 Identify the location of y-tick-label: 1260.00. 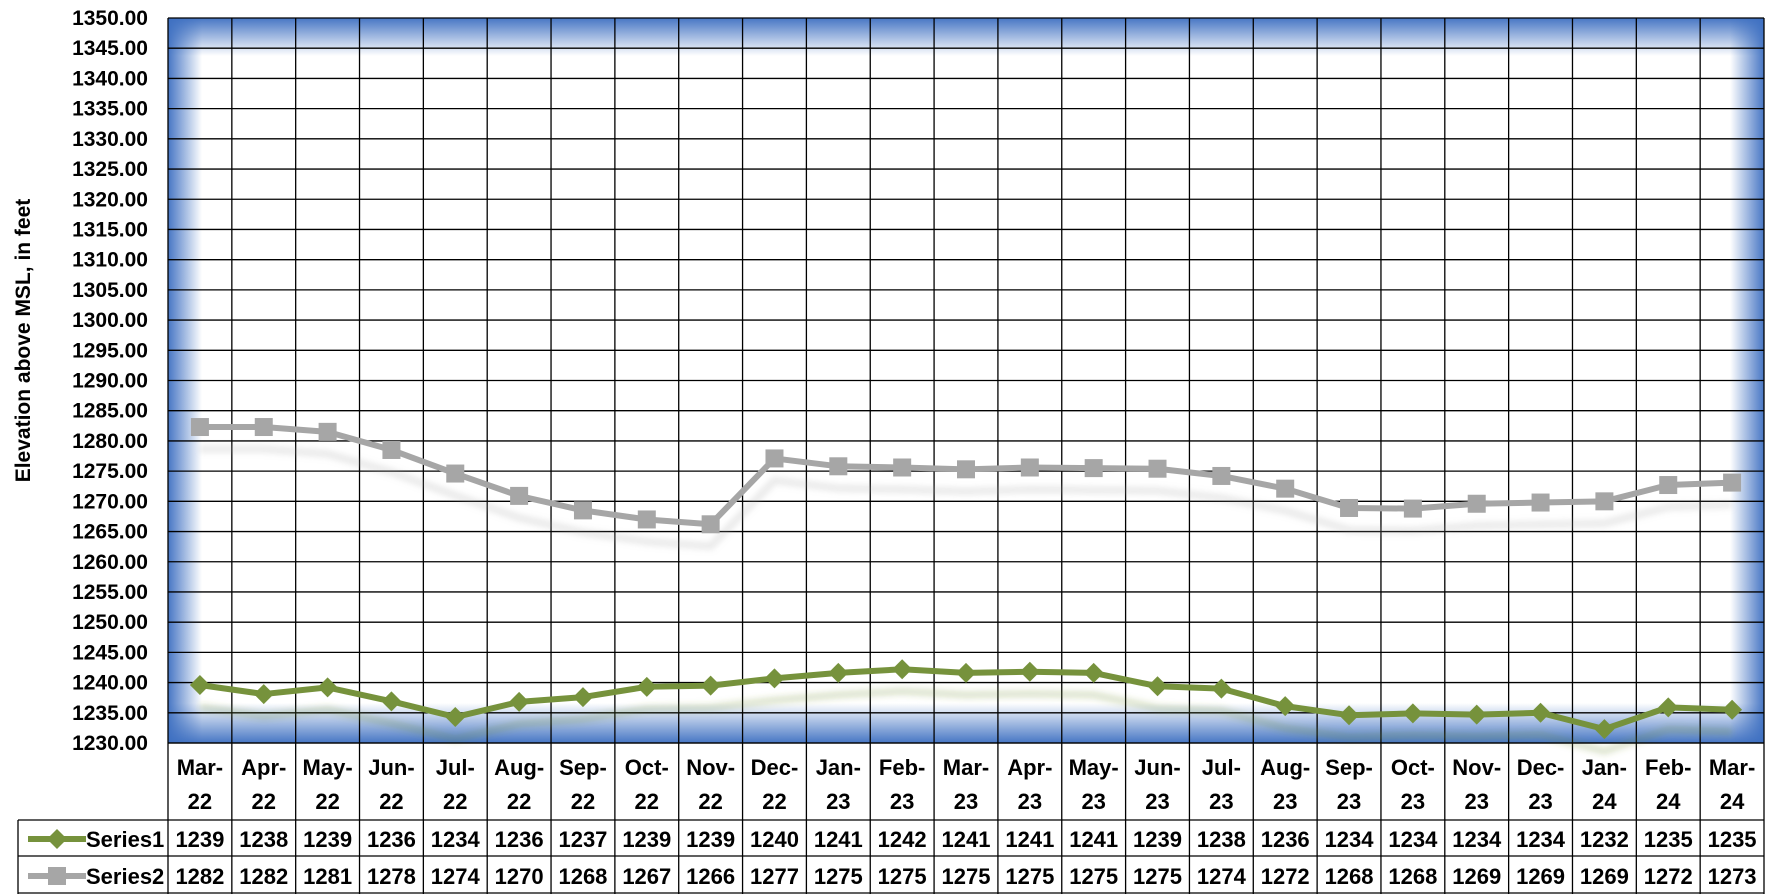
(110, 562).